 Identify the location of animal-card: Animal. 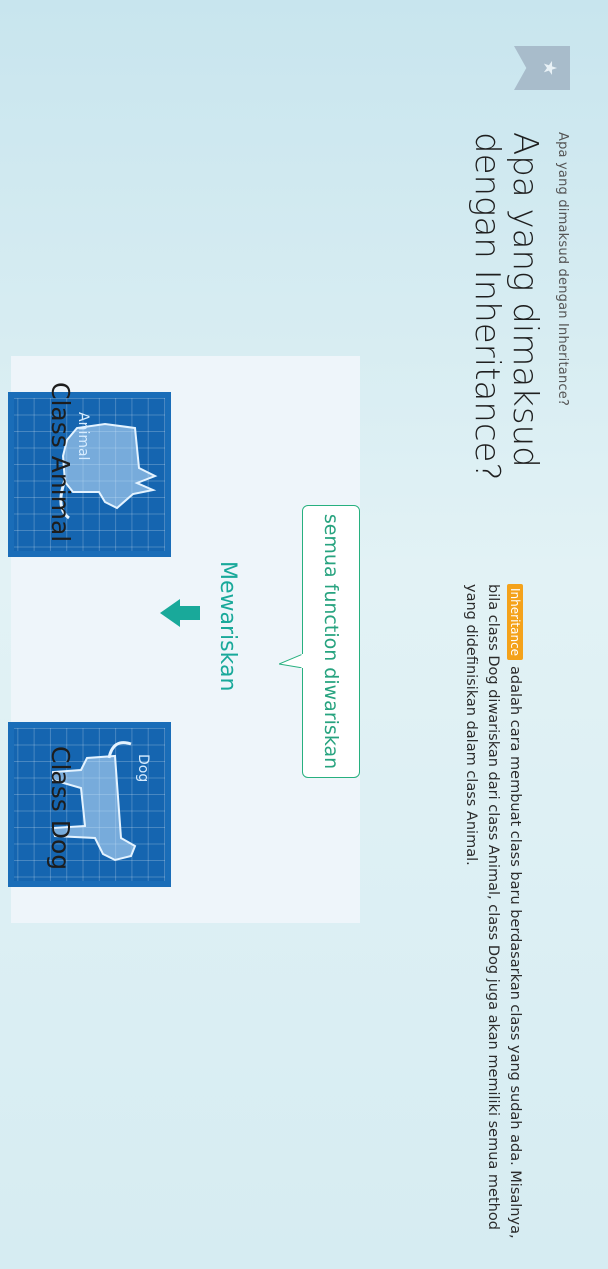
(89, 474).